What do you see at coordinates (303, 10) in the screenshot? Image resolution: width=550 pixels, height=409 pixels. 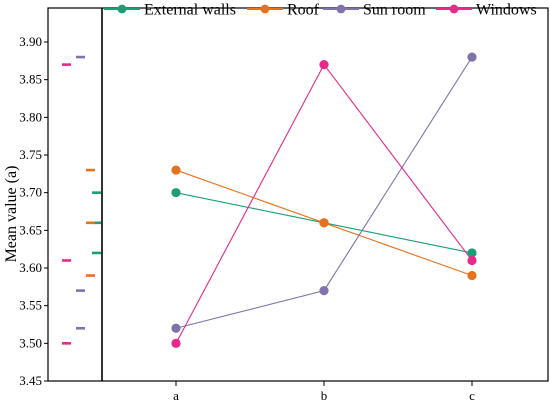 I see `legend-label-roof: Roof` at bounding box center [303, 10].